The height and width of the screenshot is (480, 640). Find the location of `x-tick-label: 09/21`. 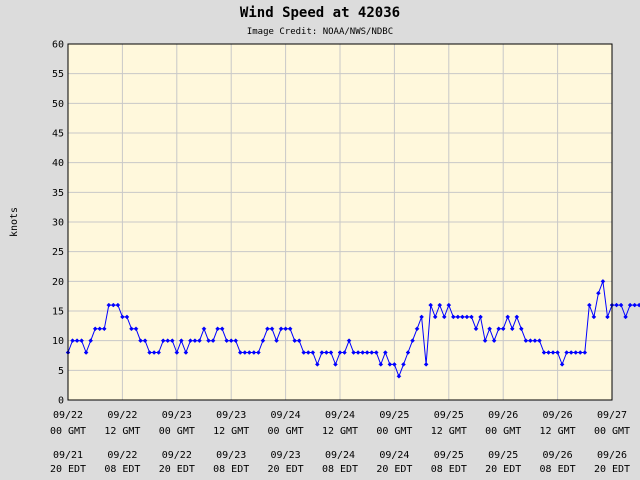

x-tick-label: 09/21 is located at coordinates (68, 455).